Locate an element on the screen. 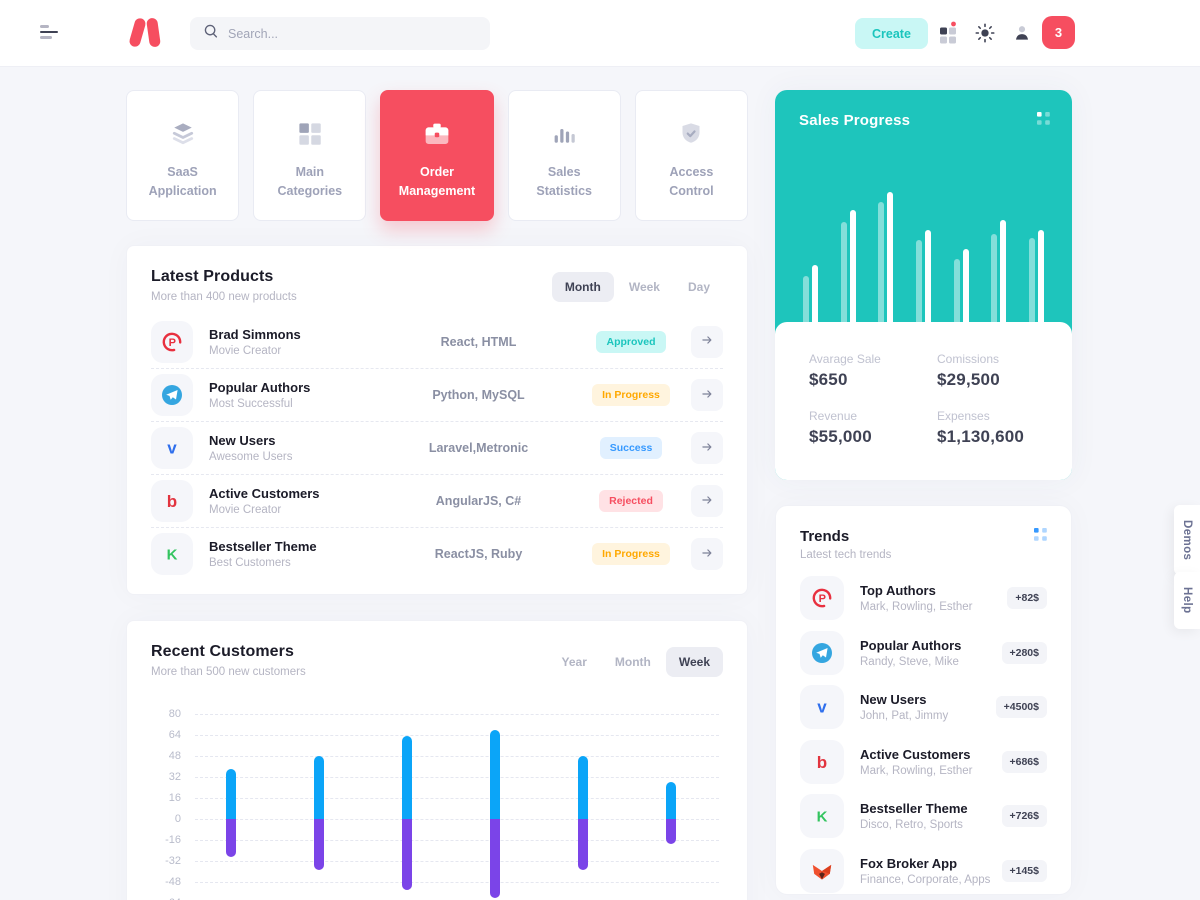 Image resolution: width=1200 pixels, height=900 pixels. recent-customers-title: Recent Customers is located at coordinates (222, 651).